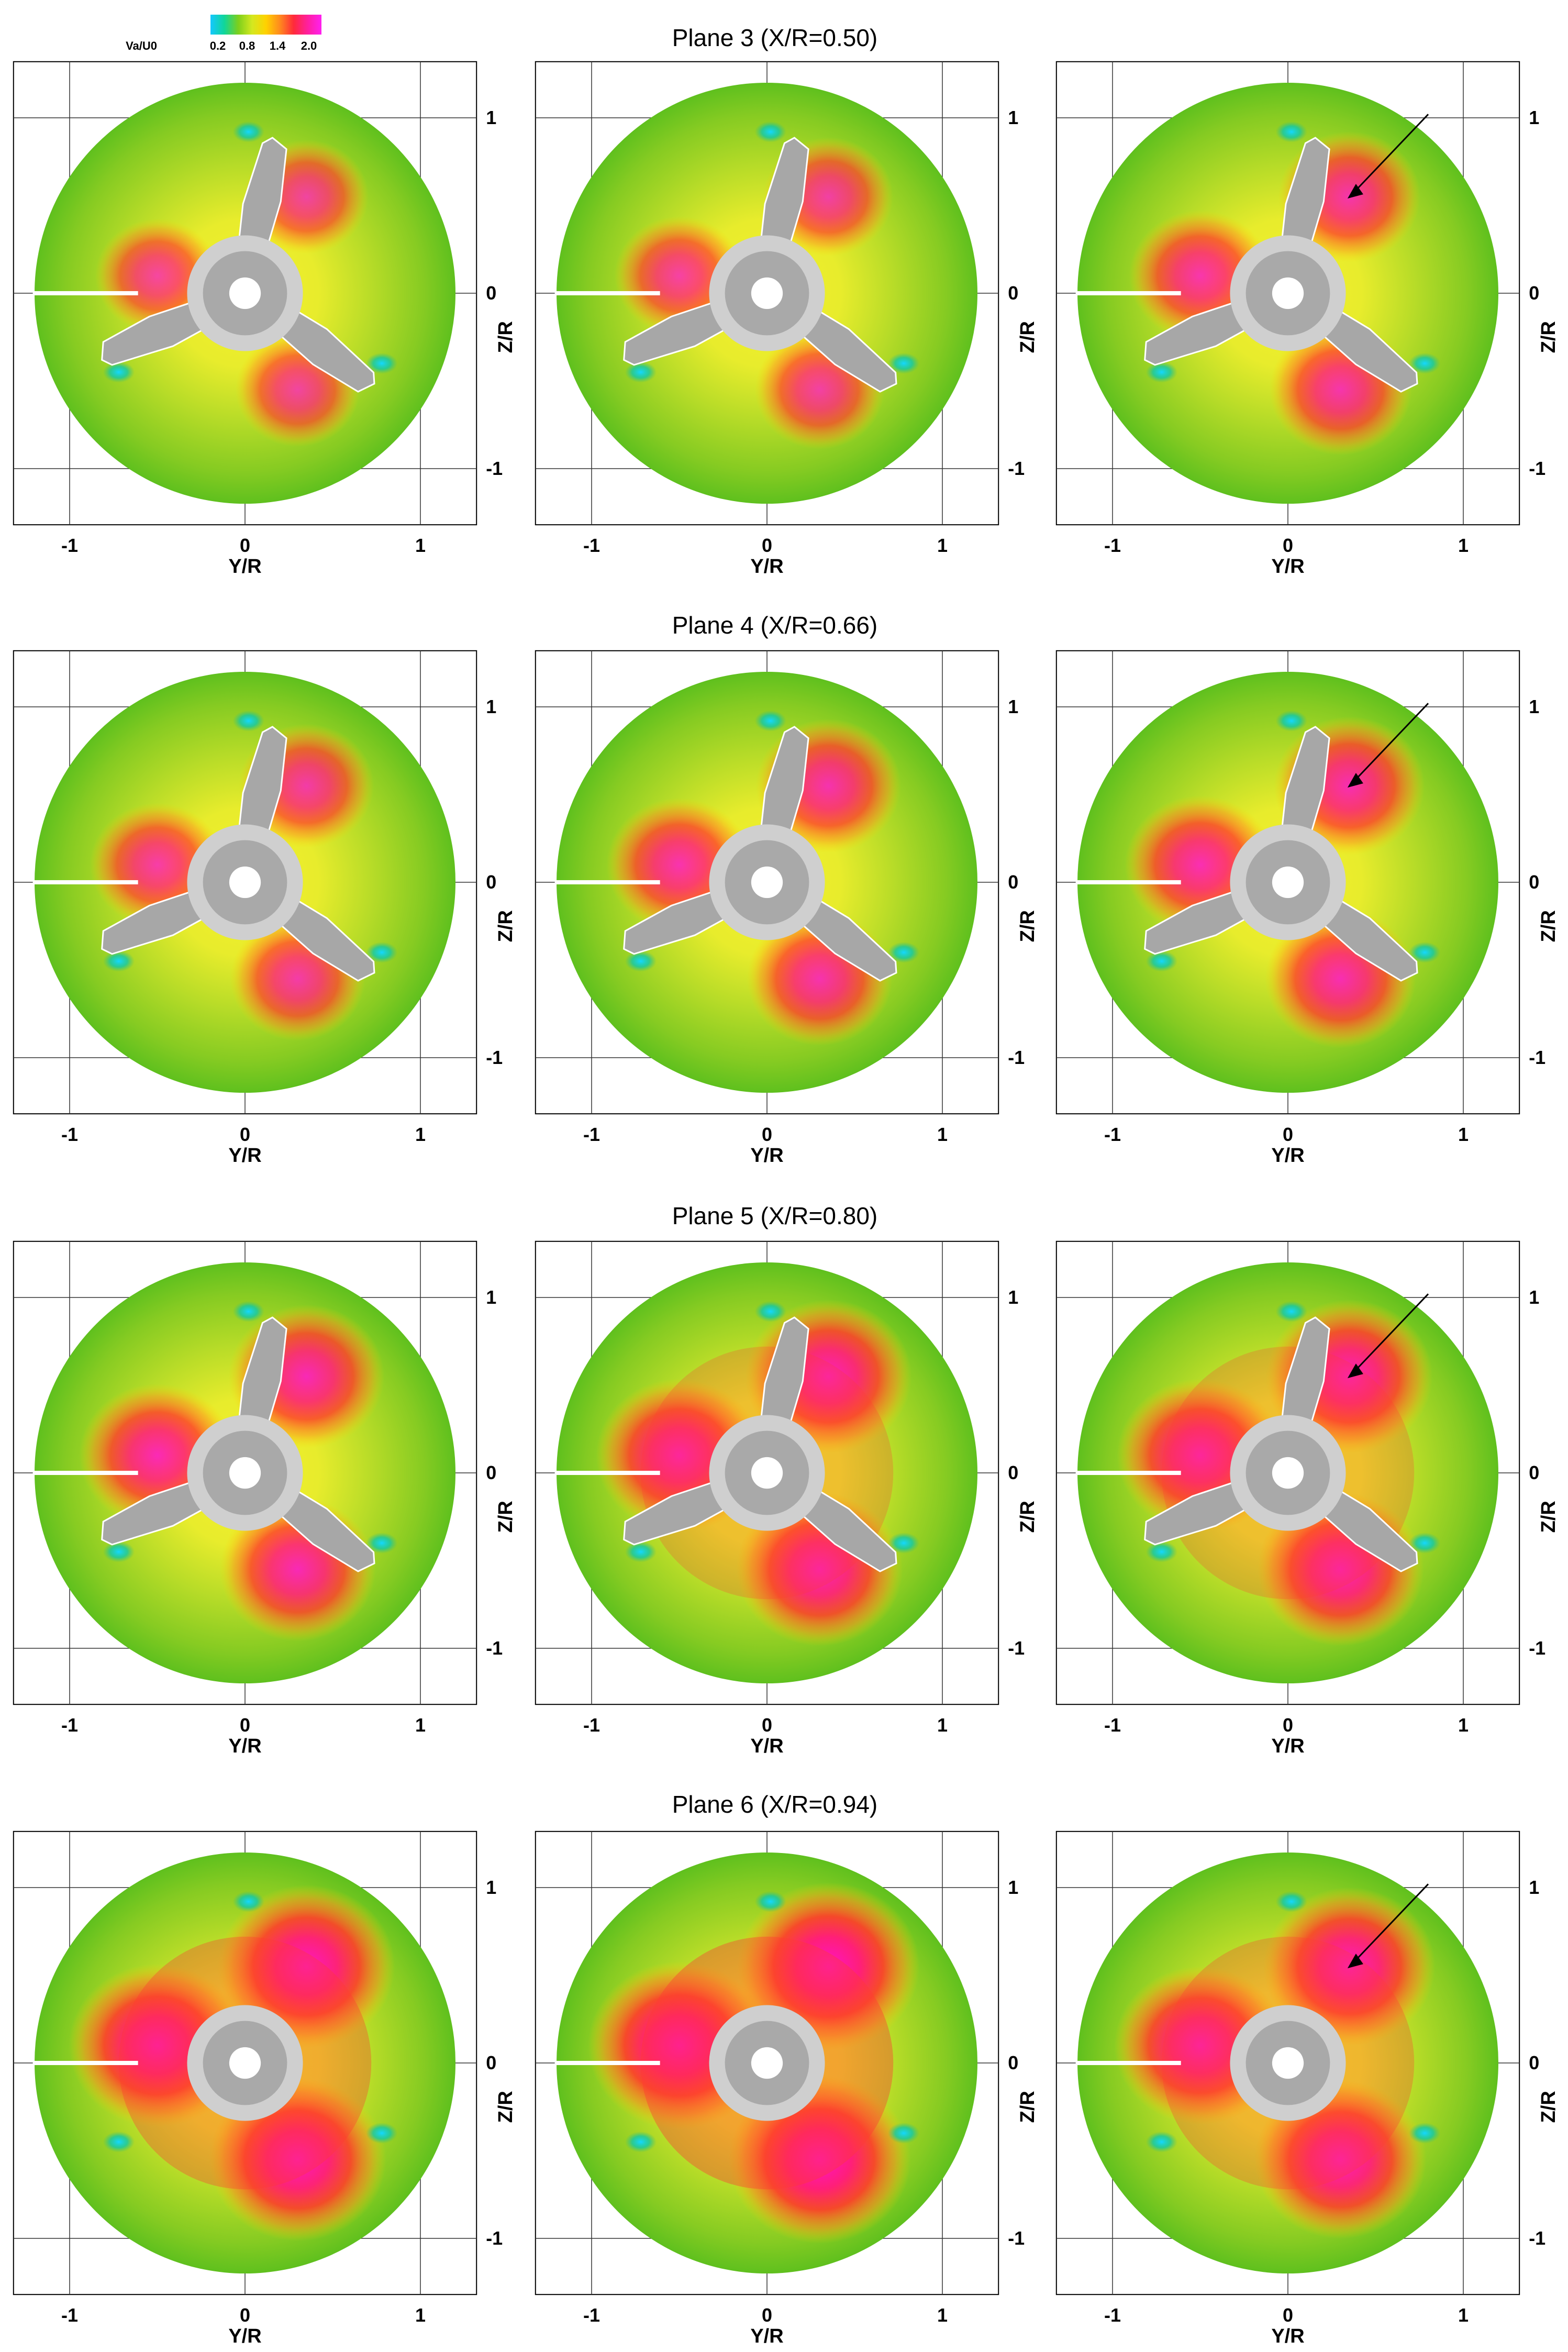  Describe the element at coordinates (265, 25) in the screenshot. I see `colorbar-gradient` at that location.